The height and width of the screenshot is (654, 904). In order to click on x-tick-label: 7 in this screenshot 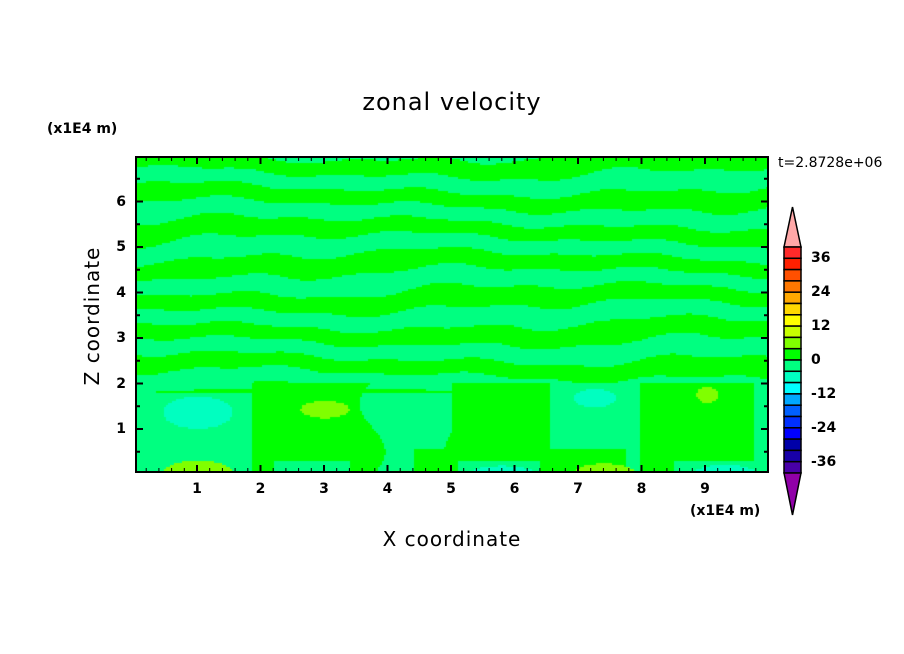, I will do `click(578, 489)`.